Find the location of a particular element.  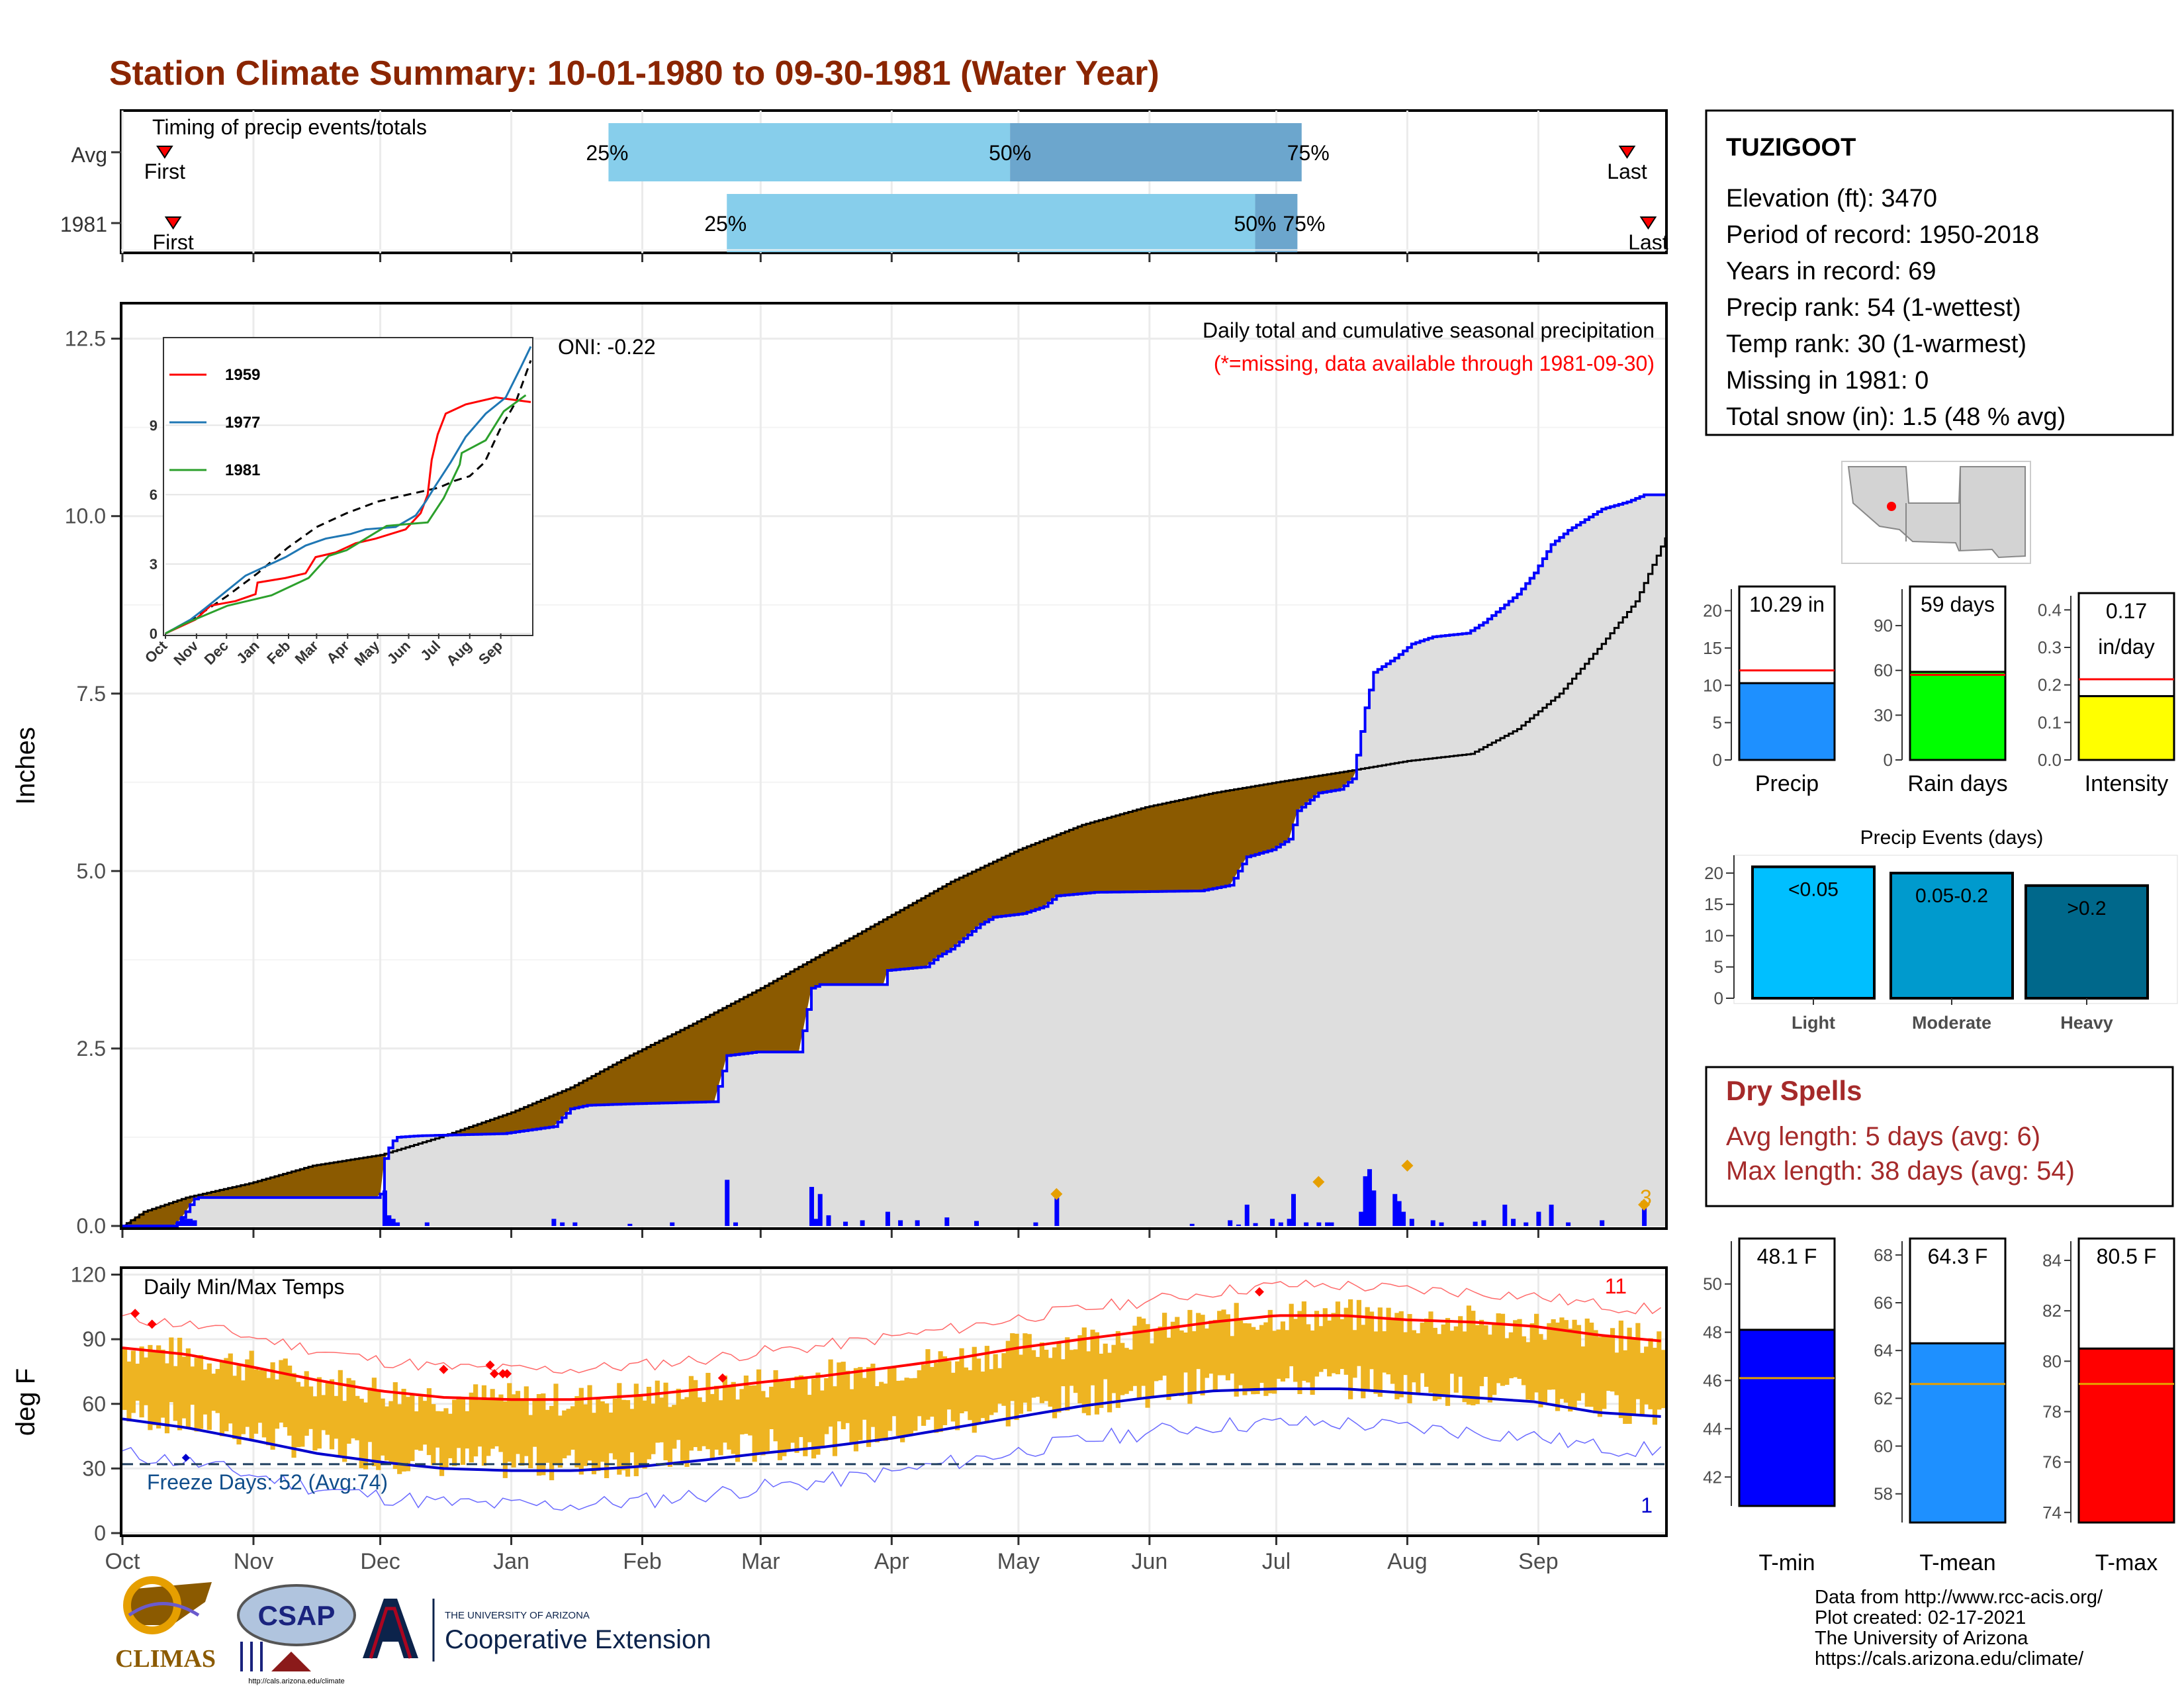

temp-content is located at coordinates (894, 1395).